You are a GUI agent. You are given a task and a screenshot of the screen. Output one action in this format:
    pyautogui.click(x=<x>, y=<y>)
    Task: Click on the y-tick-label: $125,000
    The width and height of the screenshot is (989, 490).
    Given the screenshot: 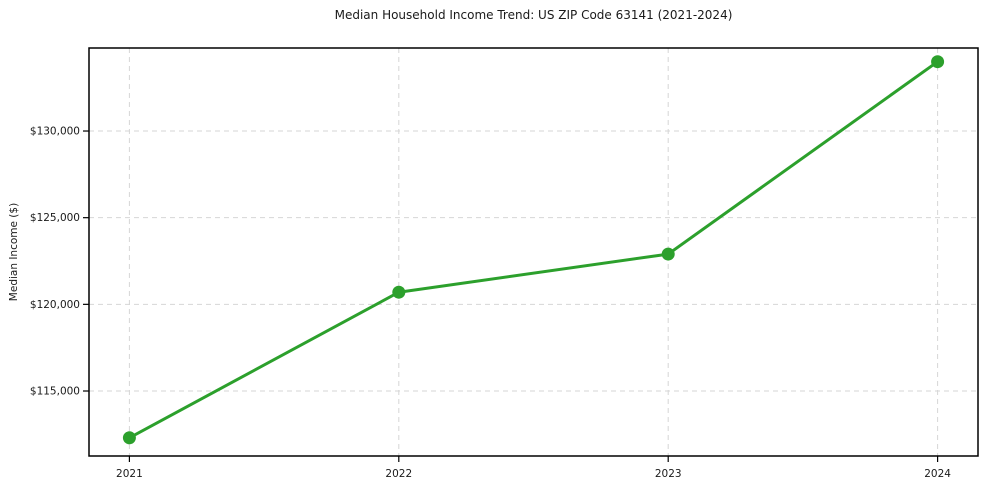 What is the action you would take?
    pyautogui.click(x=55, y=218)
    